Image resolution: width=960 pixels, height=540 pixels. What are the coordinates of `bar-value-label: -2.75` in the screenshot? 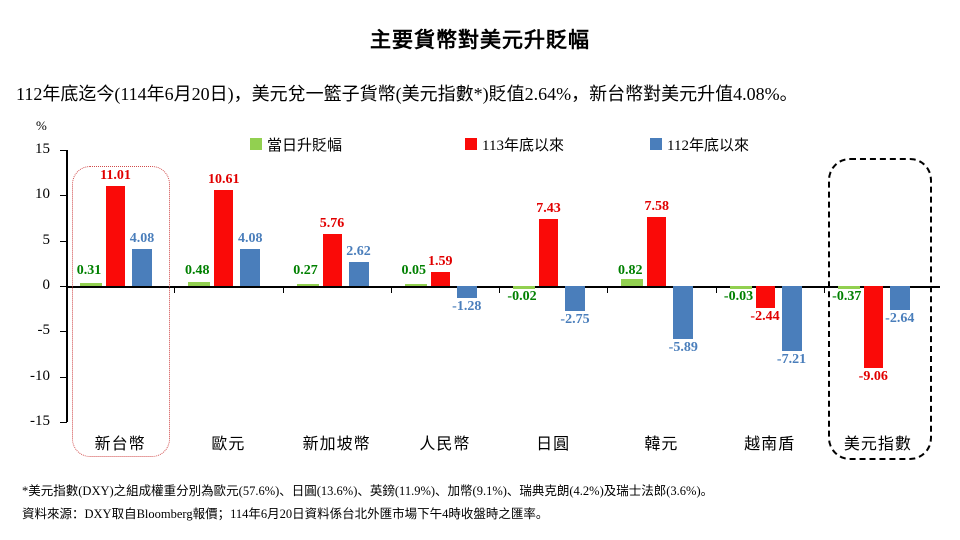 It's located at (575, 319).